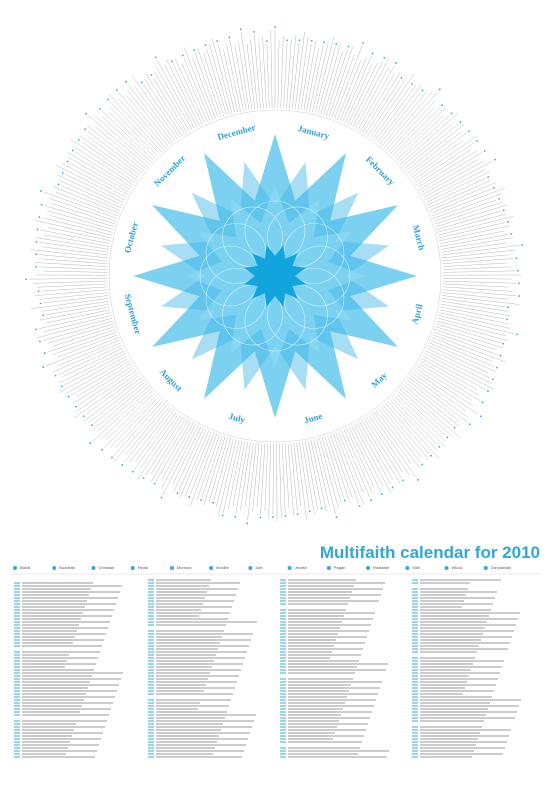  What do you see at coordinates (381, 567) in the screenshot?
I see `legend-label: Rastafari` at bounding box center [381, 567].